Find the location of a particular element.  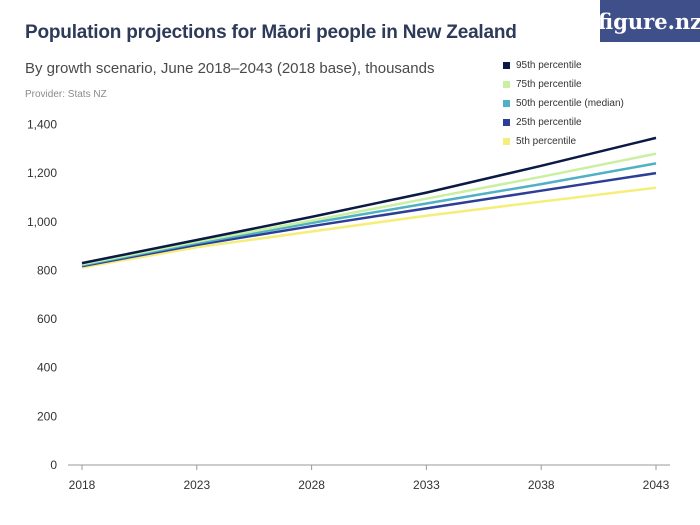

legend-item: 5th percentile is located at coordinates (563, 141).